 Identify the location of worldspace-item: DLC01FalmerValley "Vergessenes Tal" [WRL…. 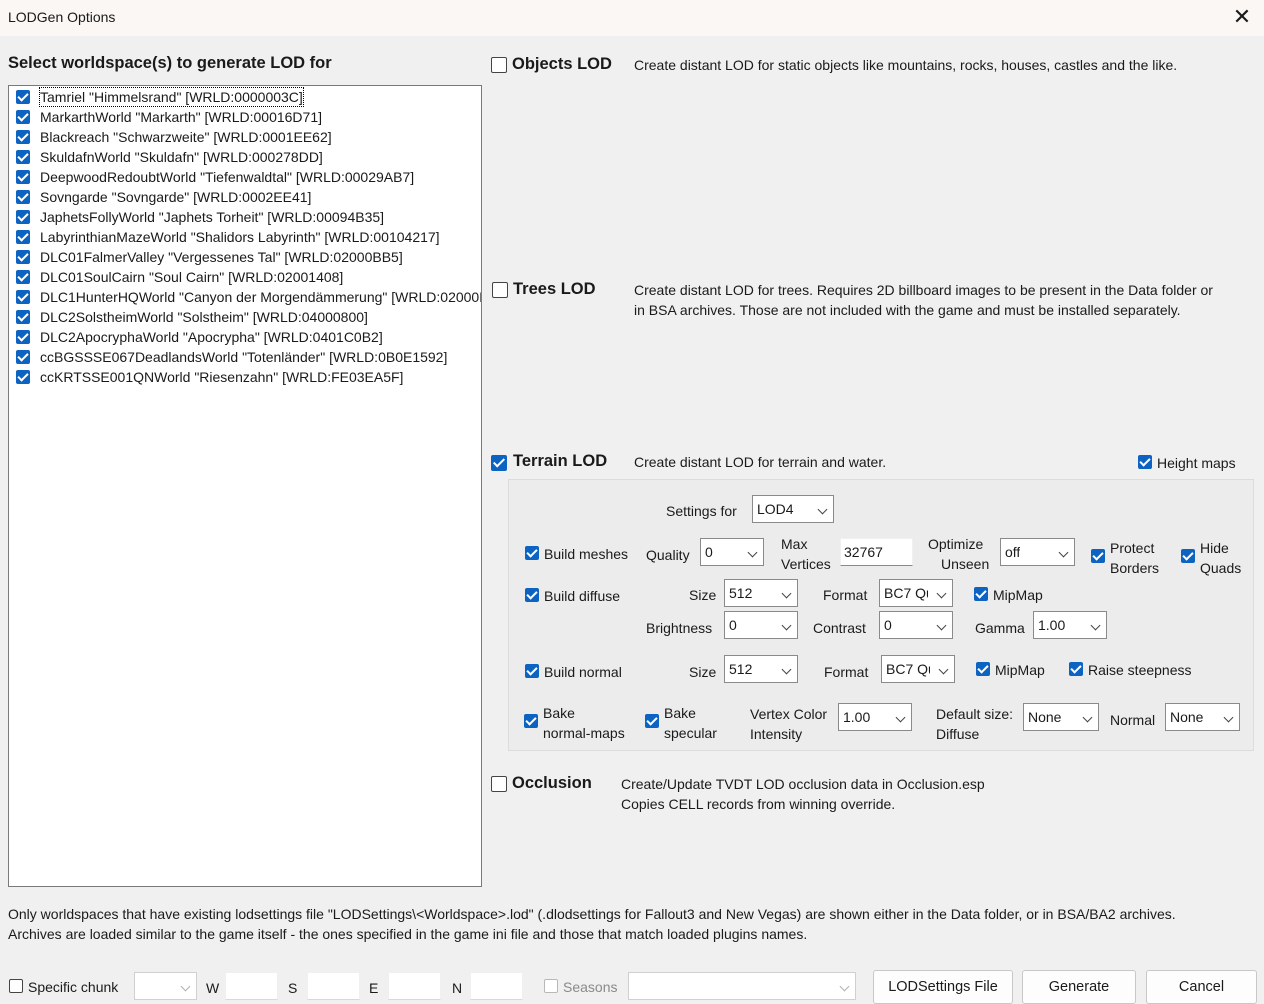
(245, 257).